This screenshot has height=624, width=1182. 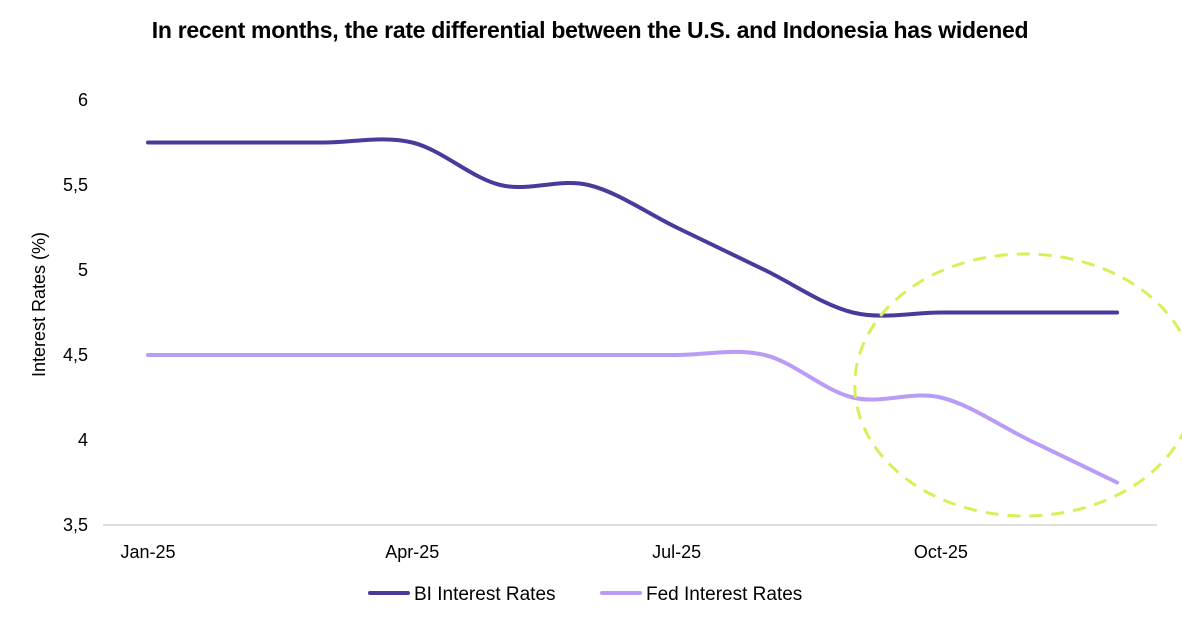 What do you see at coordinates (75, 355) in the screenshot?
I see `y-tick-label: 4,5` at bounding box center [75, 355].